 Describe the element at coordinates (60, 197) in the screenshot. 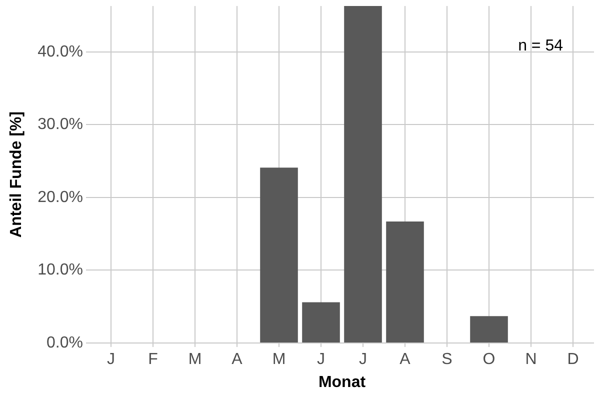

I see `y-tick-label: 20.0%` at that location.